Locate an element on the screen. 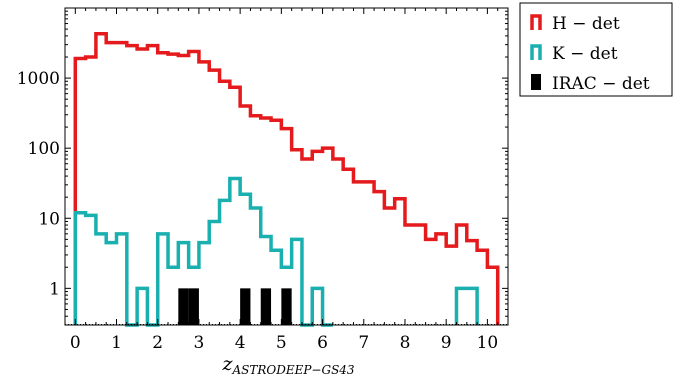 This screenshot has height=378, width=675. legend-label-0: H − det is located at coordinates (586, 24).